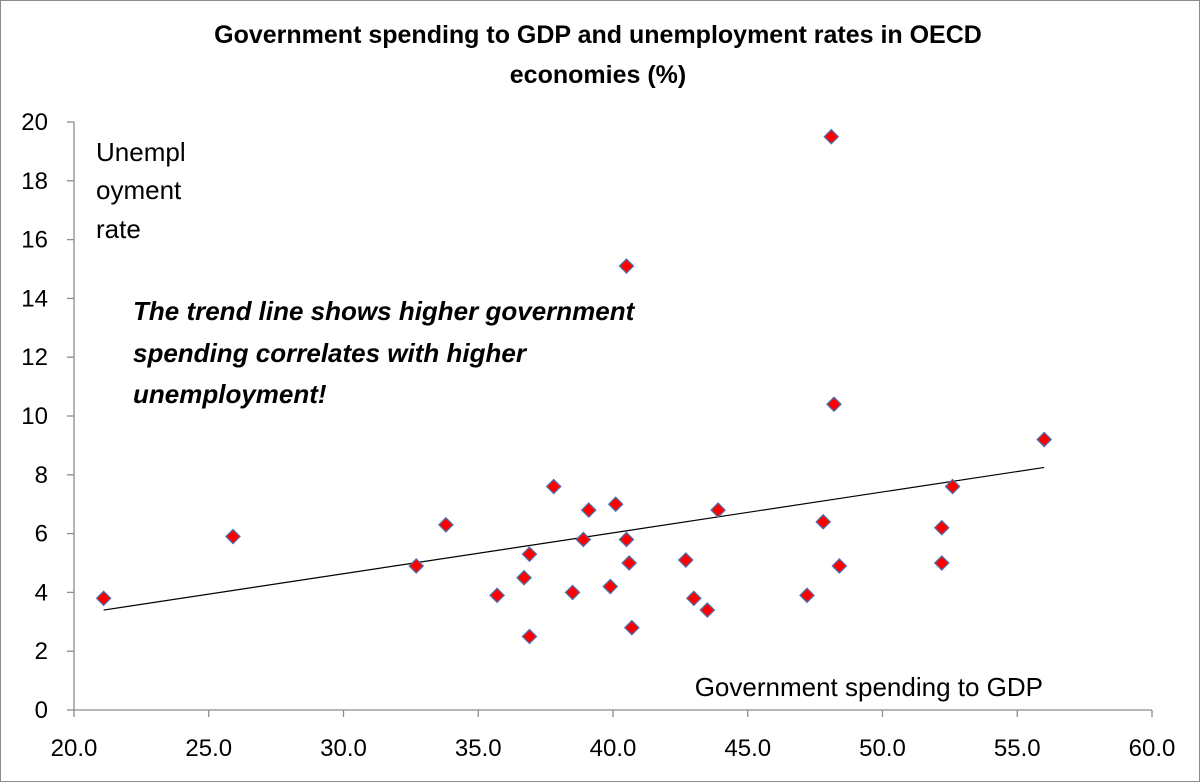 This screenshot has height=782, width=1200. Describe the element at coordinates (34, 357) in the screenshot. I see `y-tick-label: 12` at that location.